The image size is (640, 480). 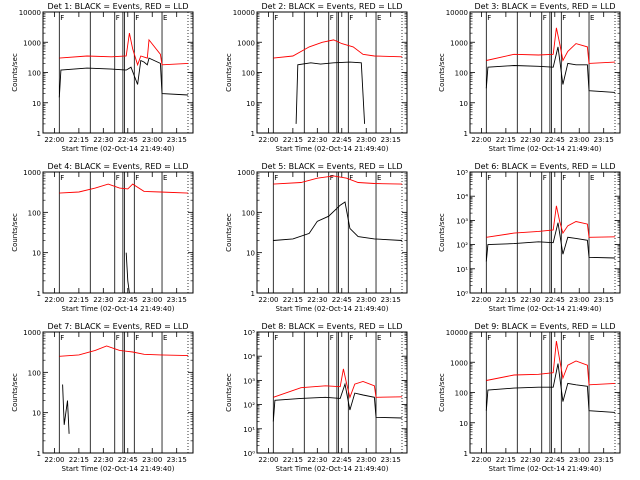 I want to click on y-tick-label: 10², so click(x=249, y=406).